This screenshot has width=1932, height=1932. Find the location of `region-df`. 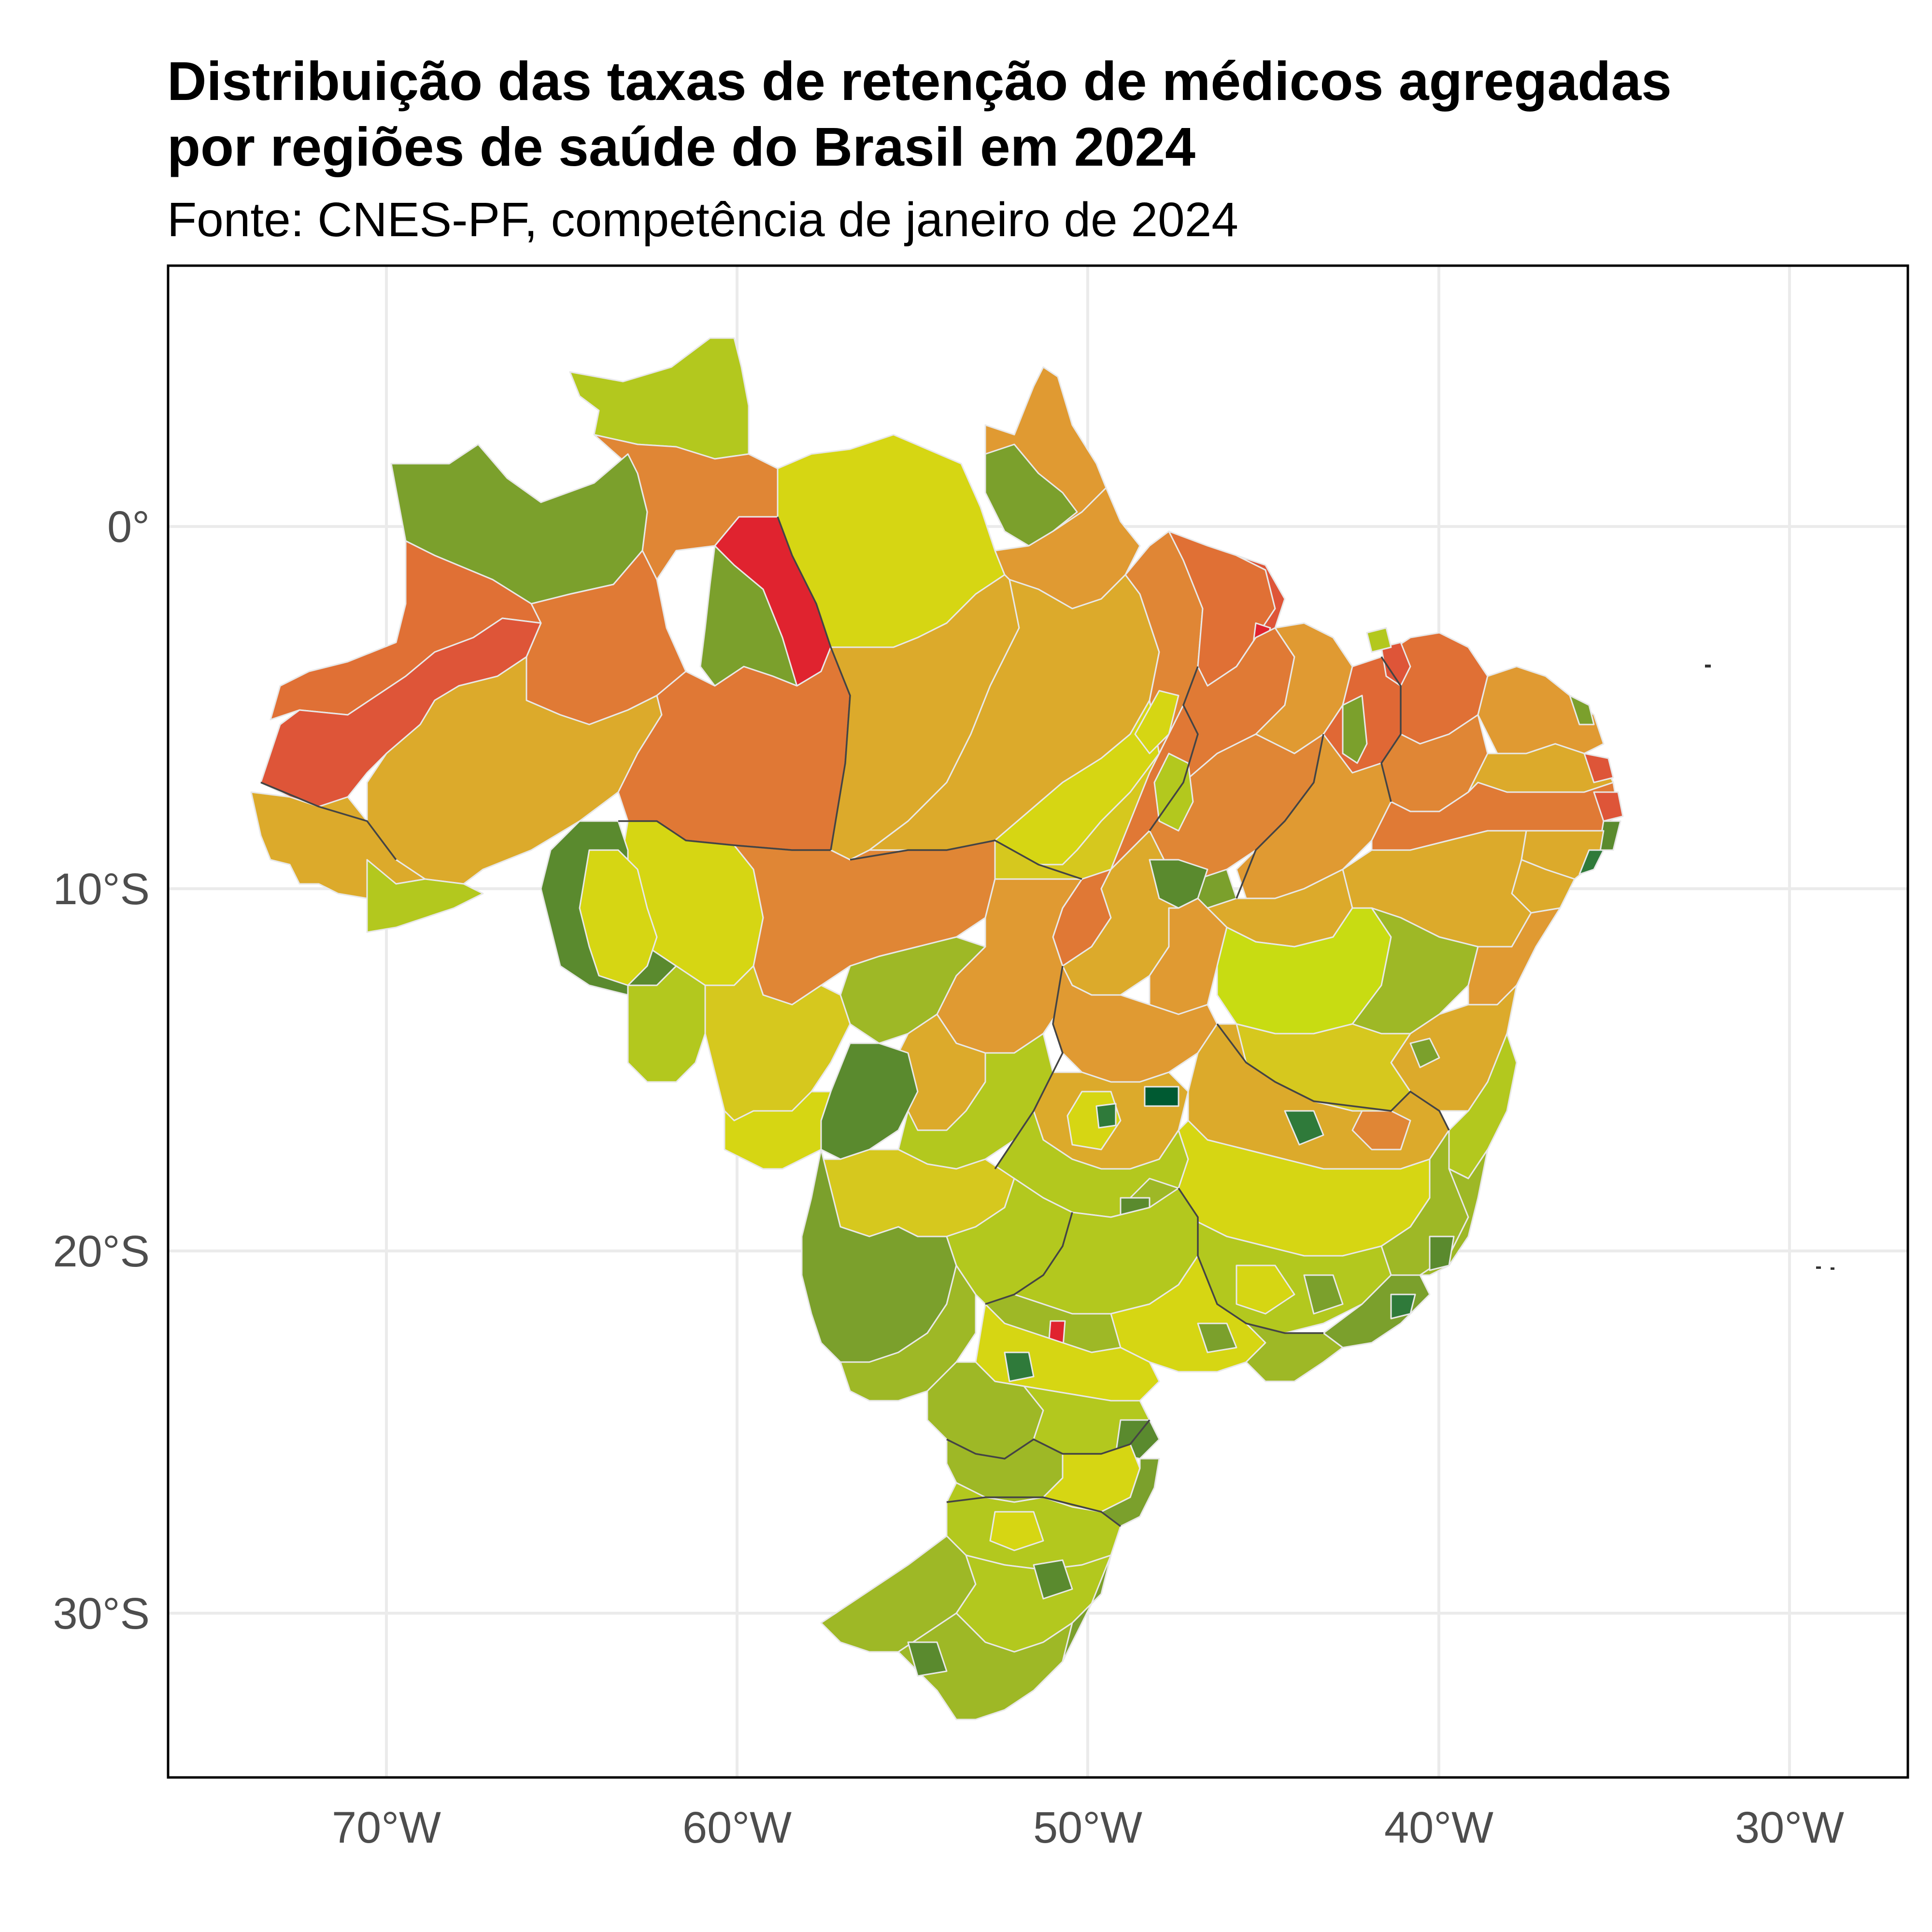

region-df is located at coordinates (1161, 1096).